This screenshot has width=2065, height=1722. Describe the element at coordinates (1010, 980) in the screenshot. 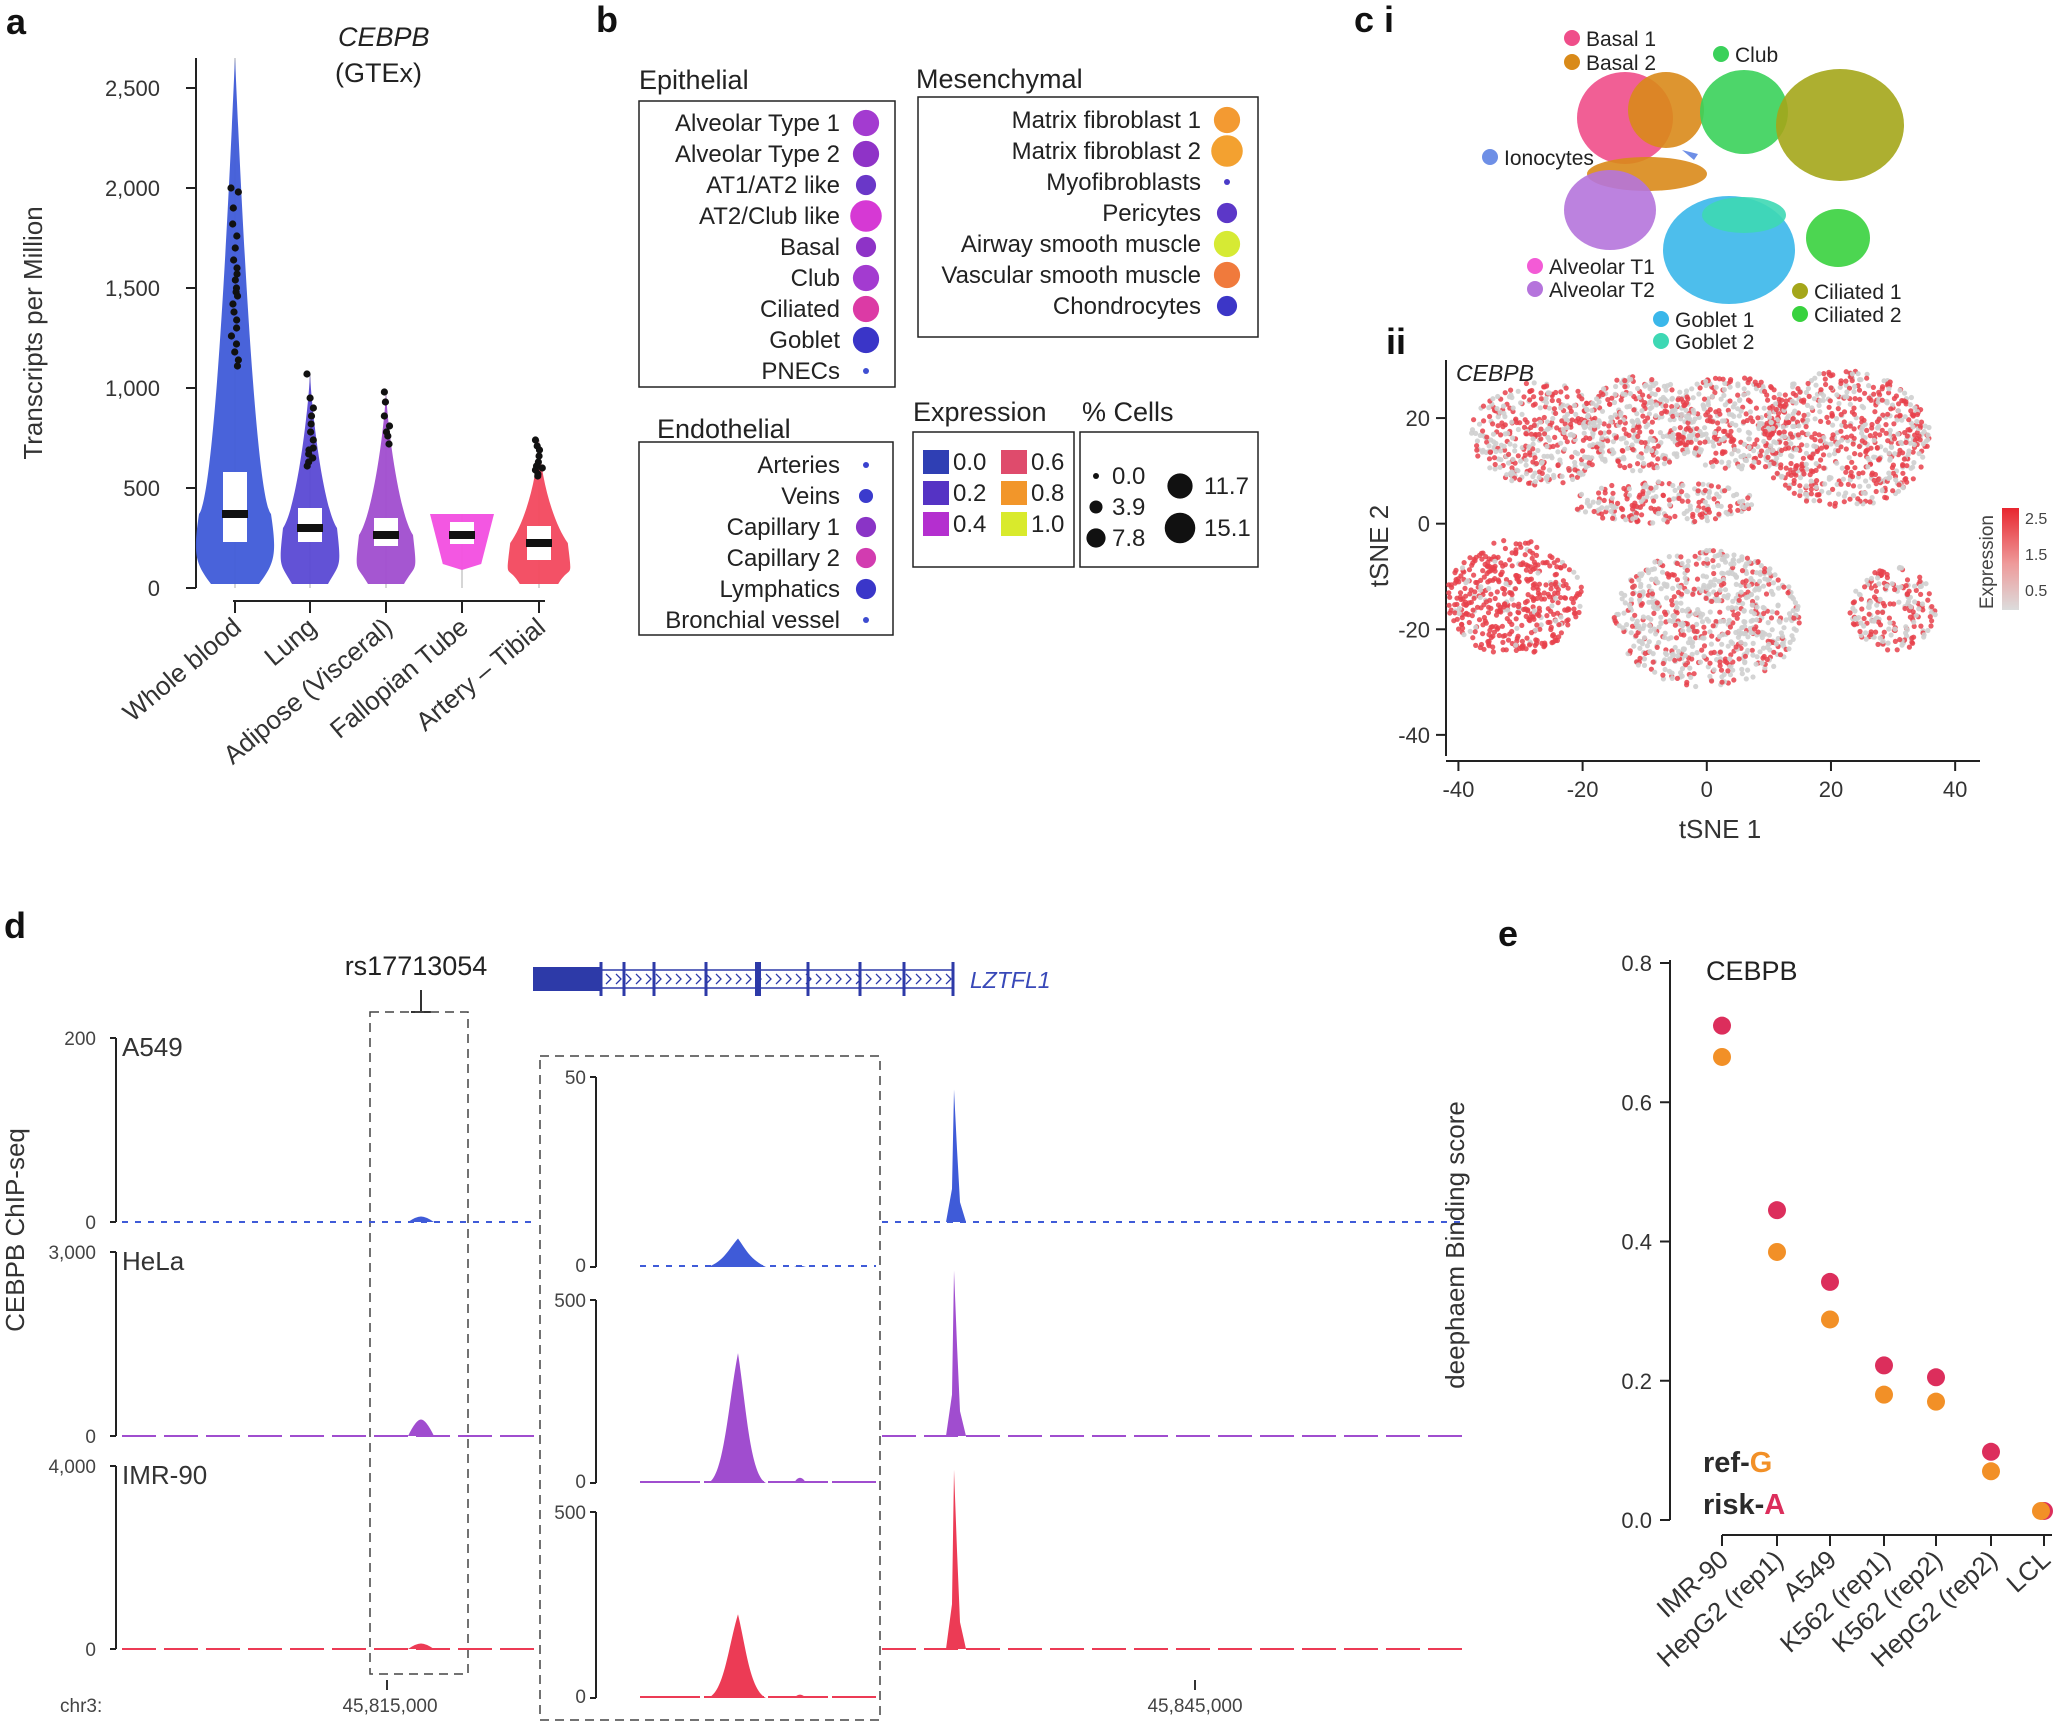

I see `gene-label: LZTFL1` at that location.